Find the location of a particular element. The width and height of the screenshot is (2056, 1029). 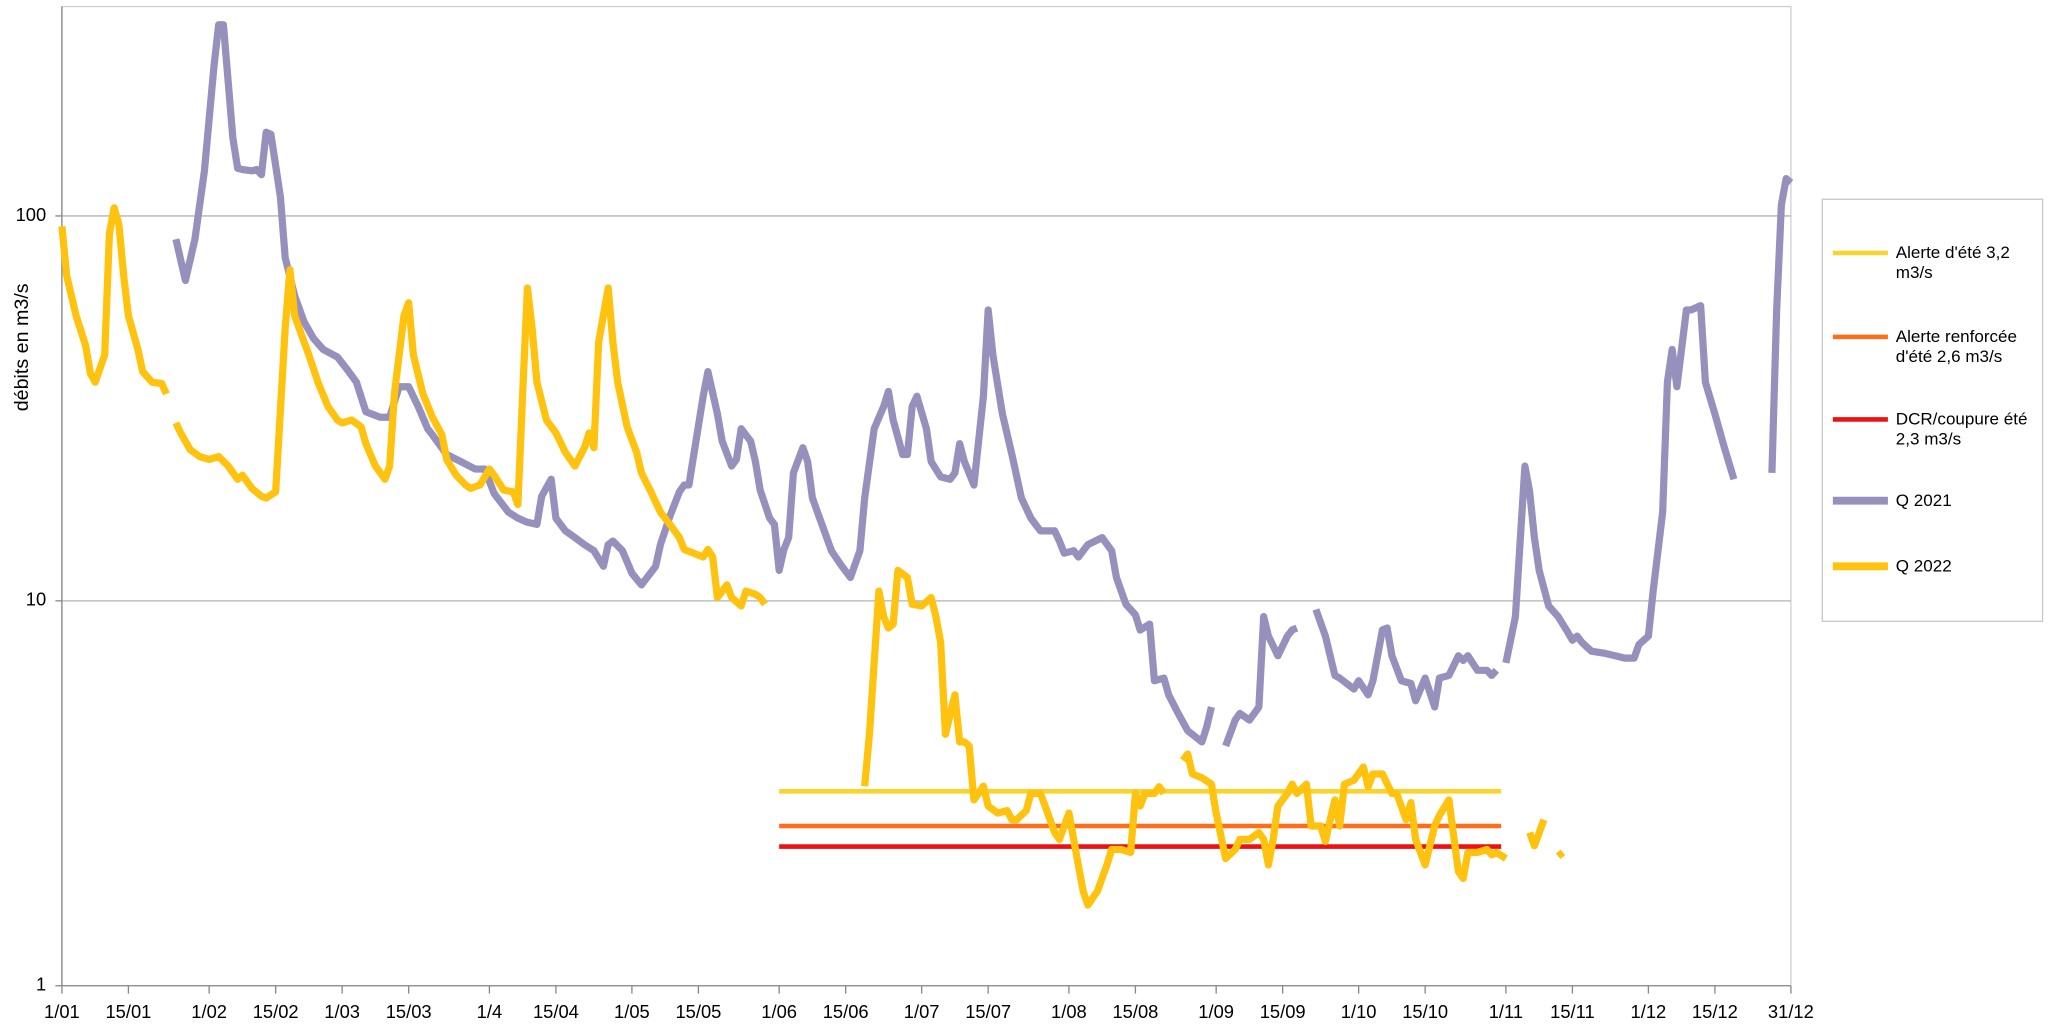

x-tick-label: 15/07 is located at coordinates (988, 1011).